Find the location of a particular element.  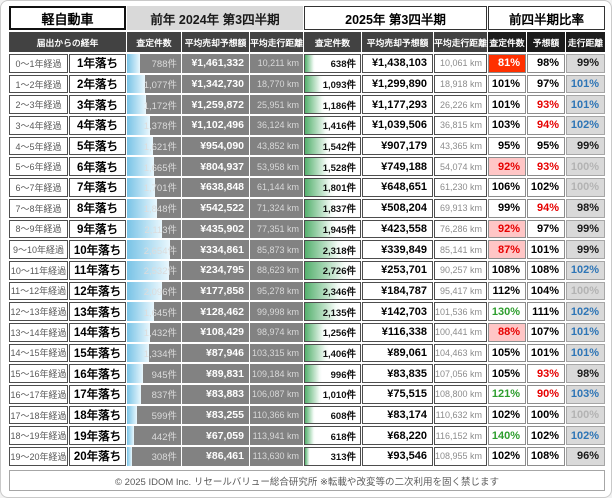

prev-price-cell: ¥334,861 is located at coordinates (215, 249).